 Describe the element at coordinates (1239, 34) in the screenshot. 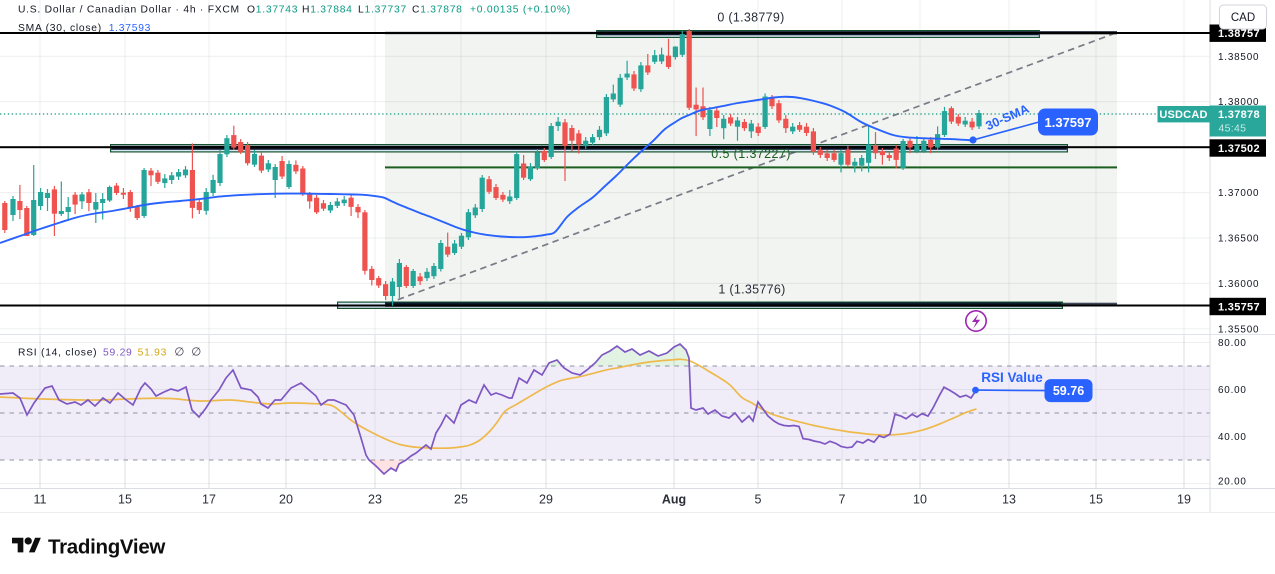

I see `svg-text: 1.38757` at that location.